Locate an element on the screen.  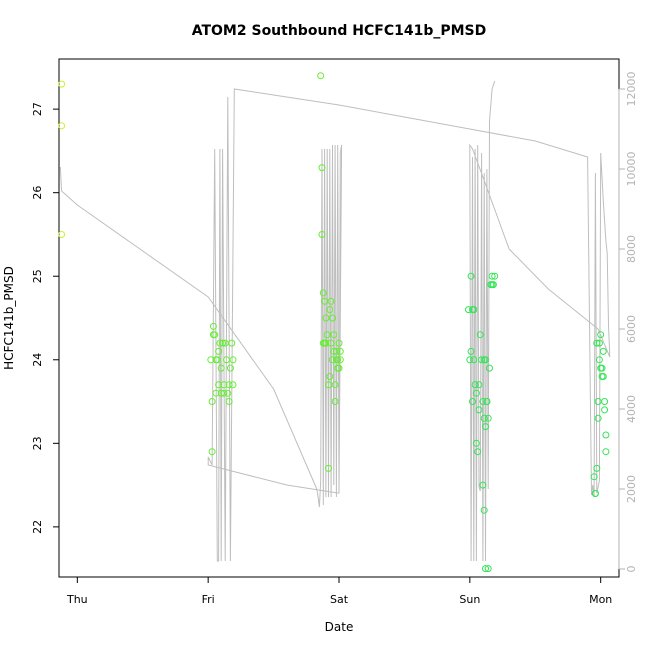
x-tick-label: Sat is located at coordinates (339, 599).